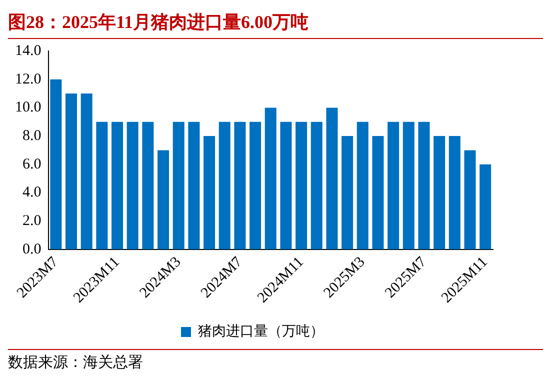 The height and width of the screenshot is (387, 551). I want to click on legend-label: 猪肉进口量（万吨）, so click(261, 332).